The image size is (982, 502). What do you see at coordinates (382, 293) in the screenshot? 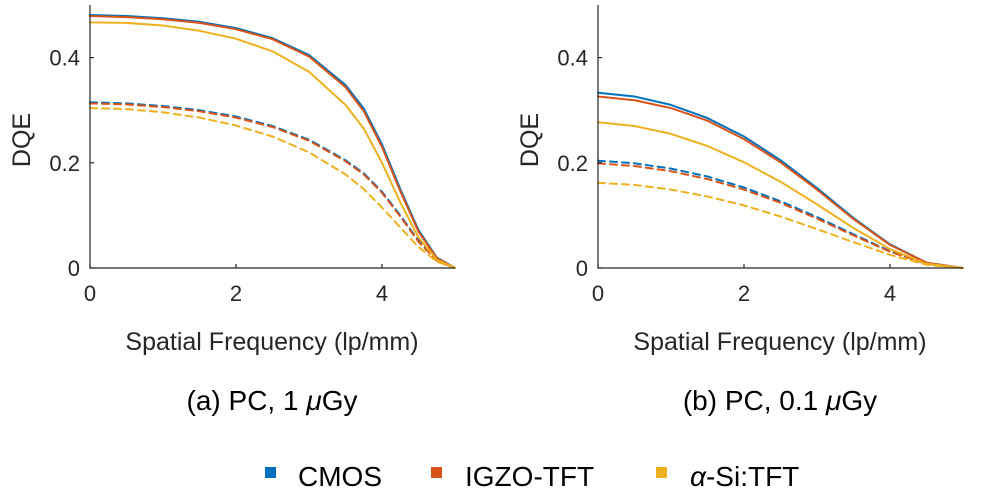
I see `plot-a-xtick-label: 4` at bounding box center [382, 293].